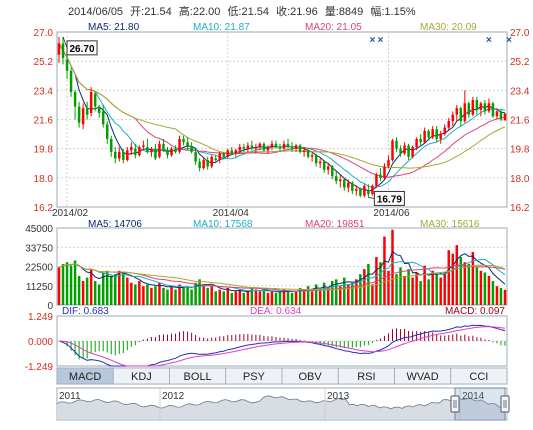  Describe the element at coordinates (480, 404) in the screenshot. I see `navigator-selection` at that location.